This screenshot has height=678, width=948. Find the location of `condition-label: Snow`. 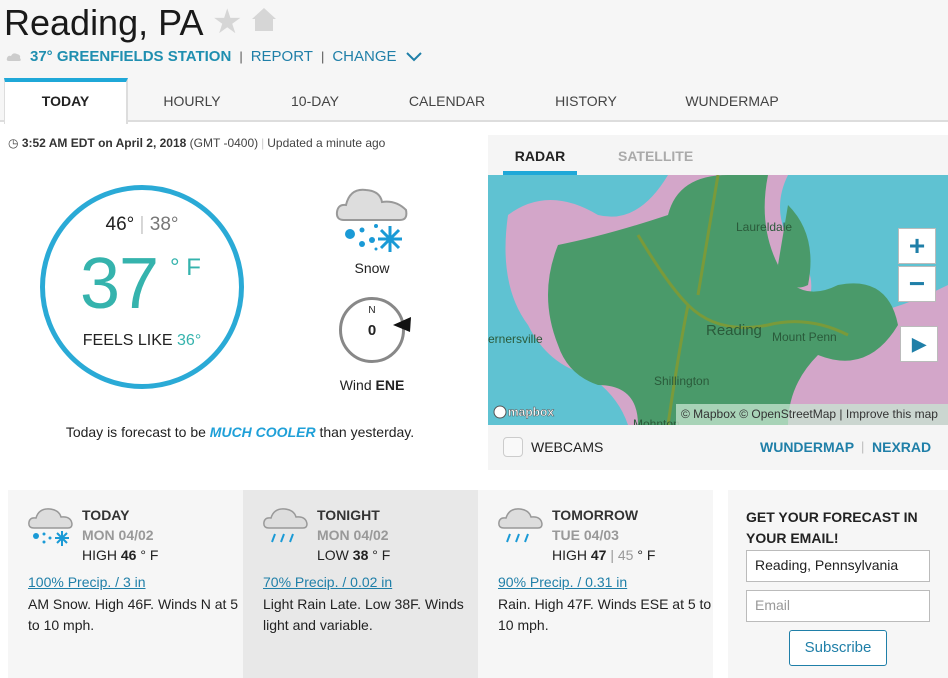

condition-label: Snow is located at coordinates (372, 268).